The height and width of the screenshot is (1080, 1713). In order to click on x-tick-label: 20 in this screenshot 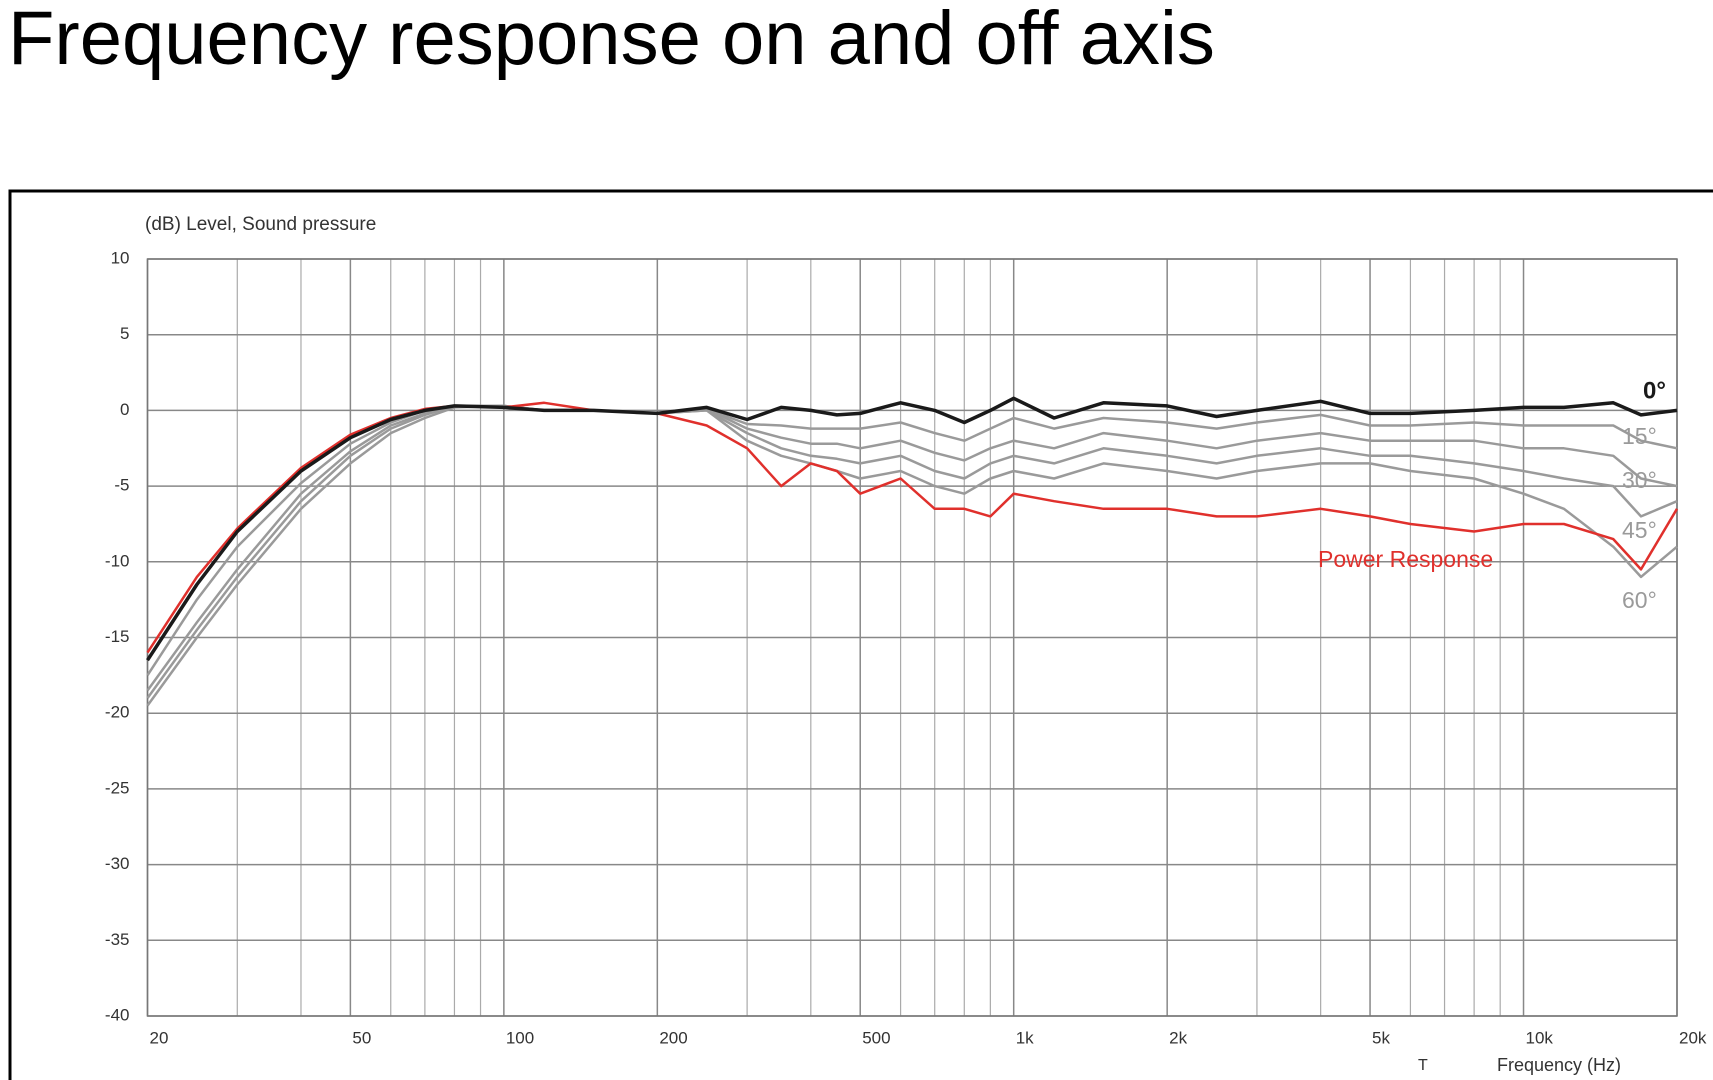, I will do `click(159, 1037)`.